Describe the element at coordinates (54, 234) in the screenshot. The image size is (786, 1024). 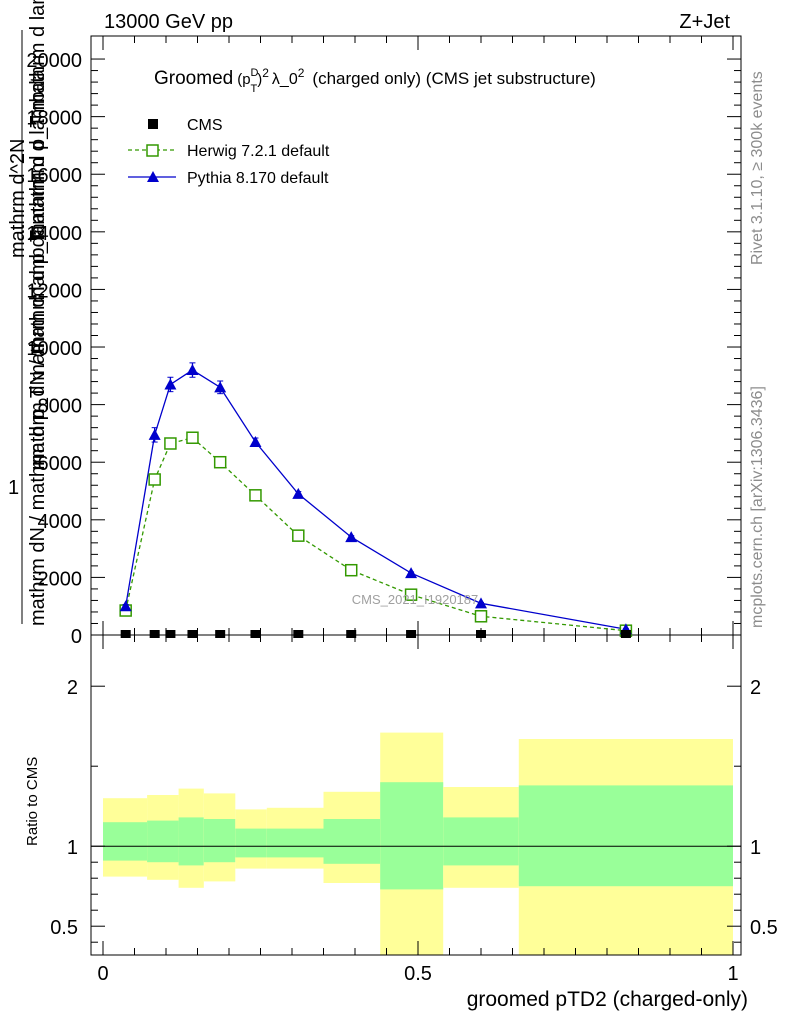
I see `main-ytick-label: 14000` at that location.